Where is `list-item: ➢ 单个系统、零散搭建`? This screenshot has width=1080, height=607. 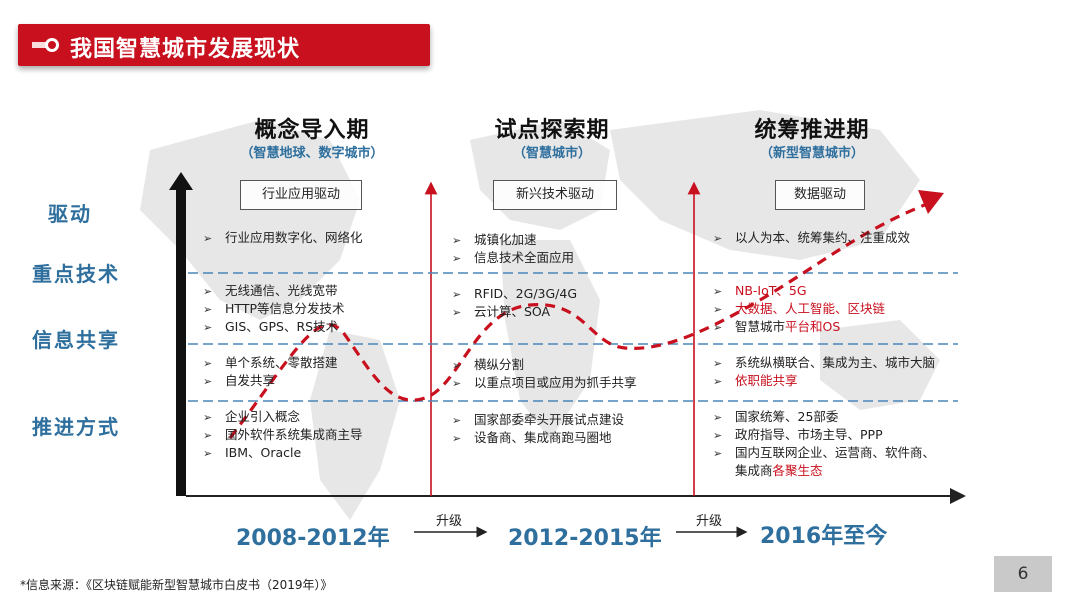
list-item: ➢ 单个系统、零散搭建 is located at coordinates (270, 362).